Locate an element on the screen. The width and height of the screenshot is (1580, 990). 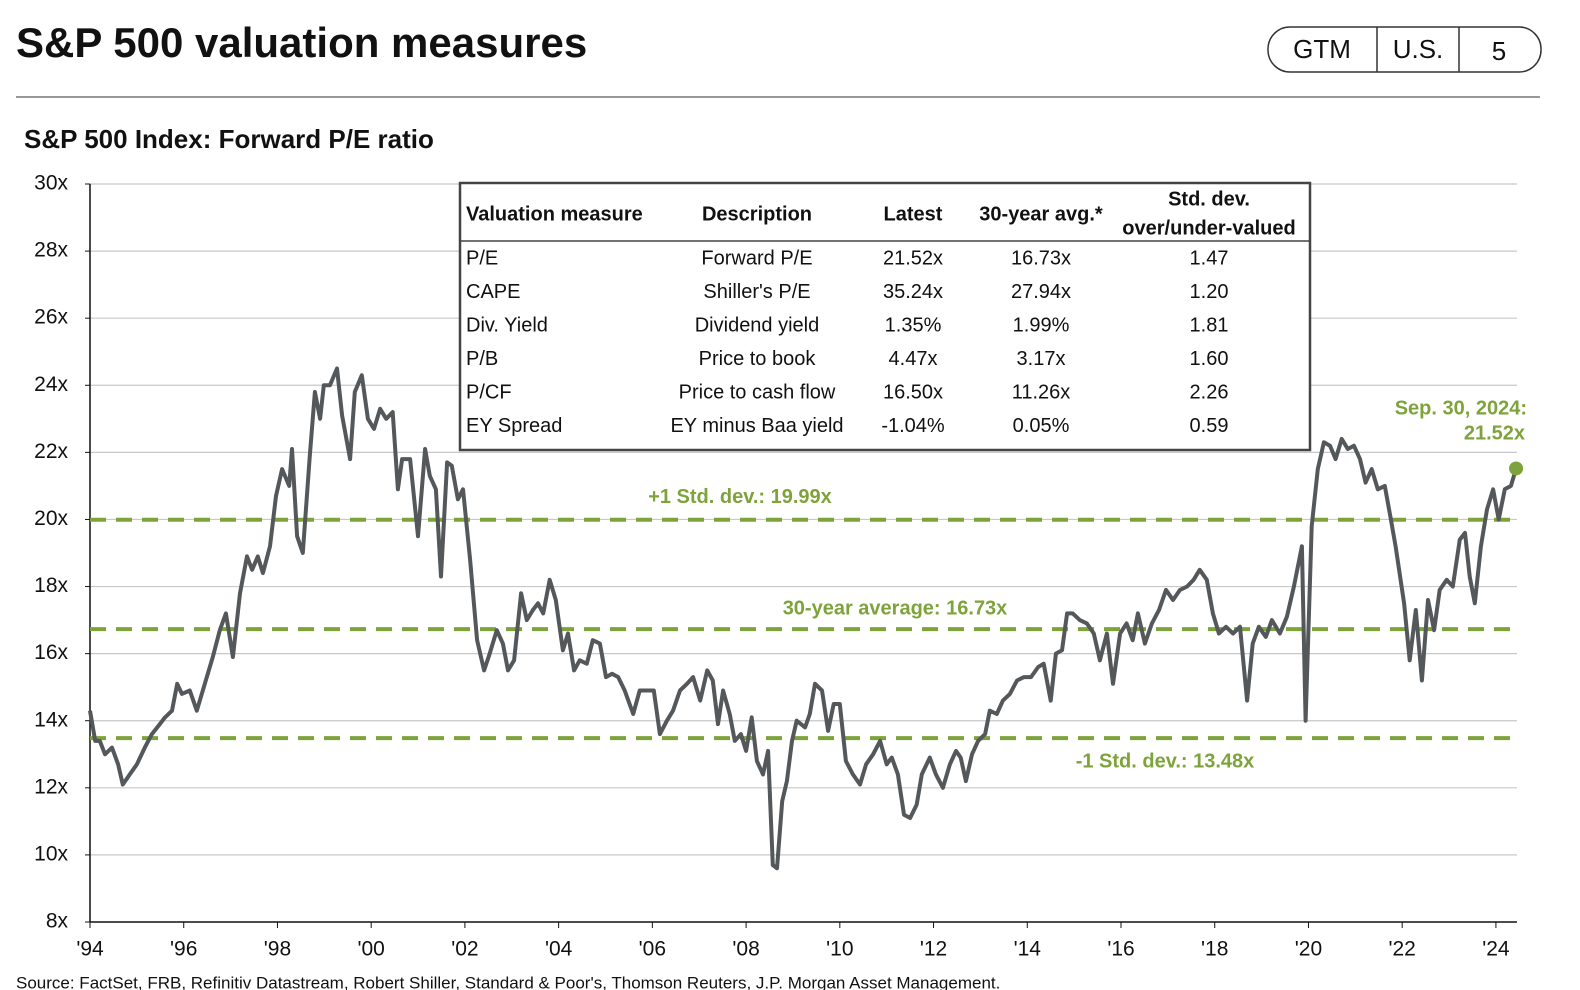
table-cell: EY Spread is located at coordinates (514, 426).